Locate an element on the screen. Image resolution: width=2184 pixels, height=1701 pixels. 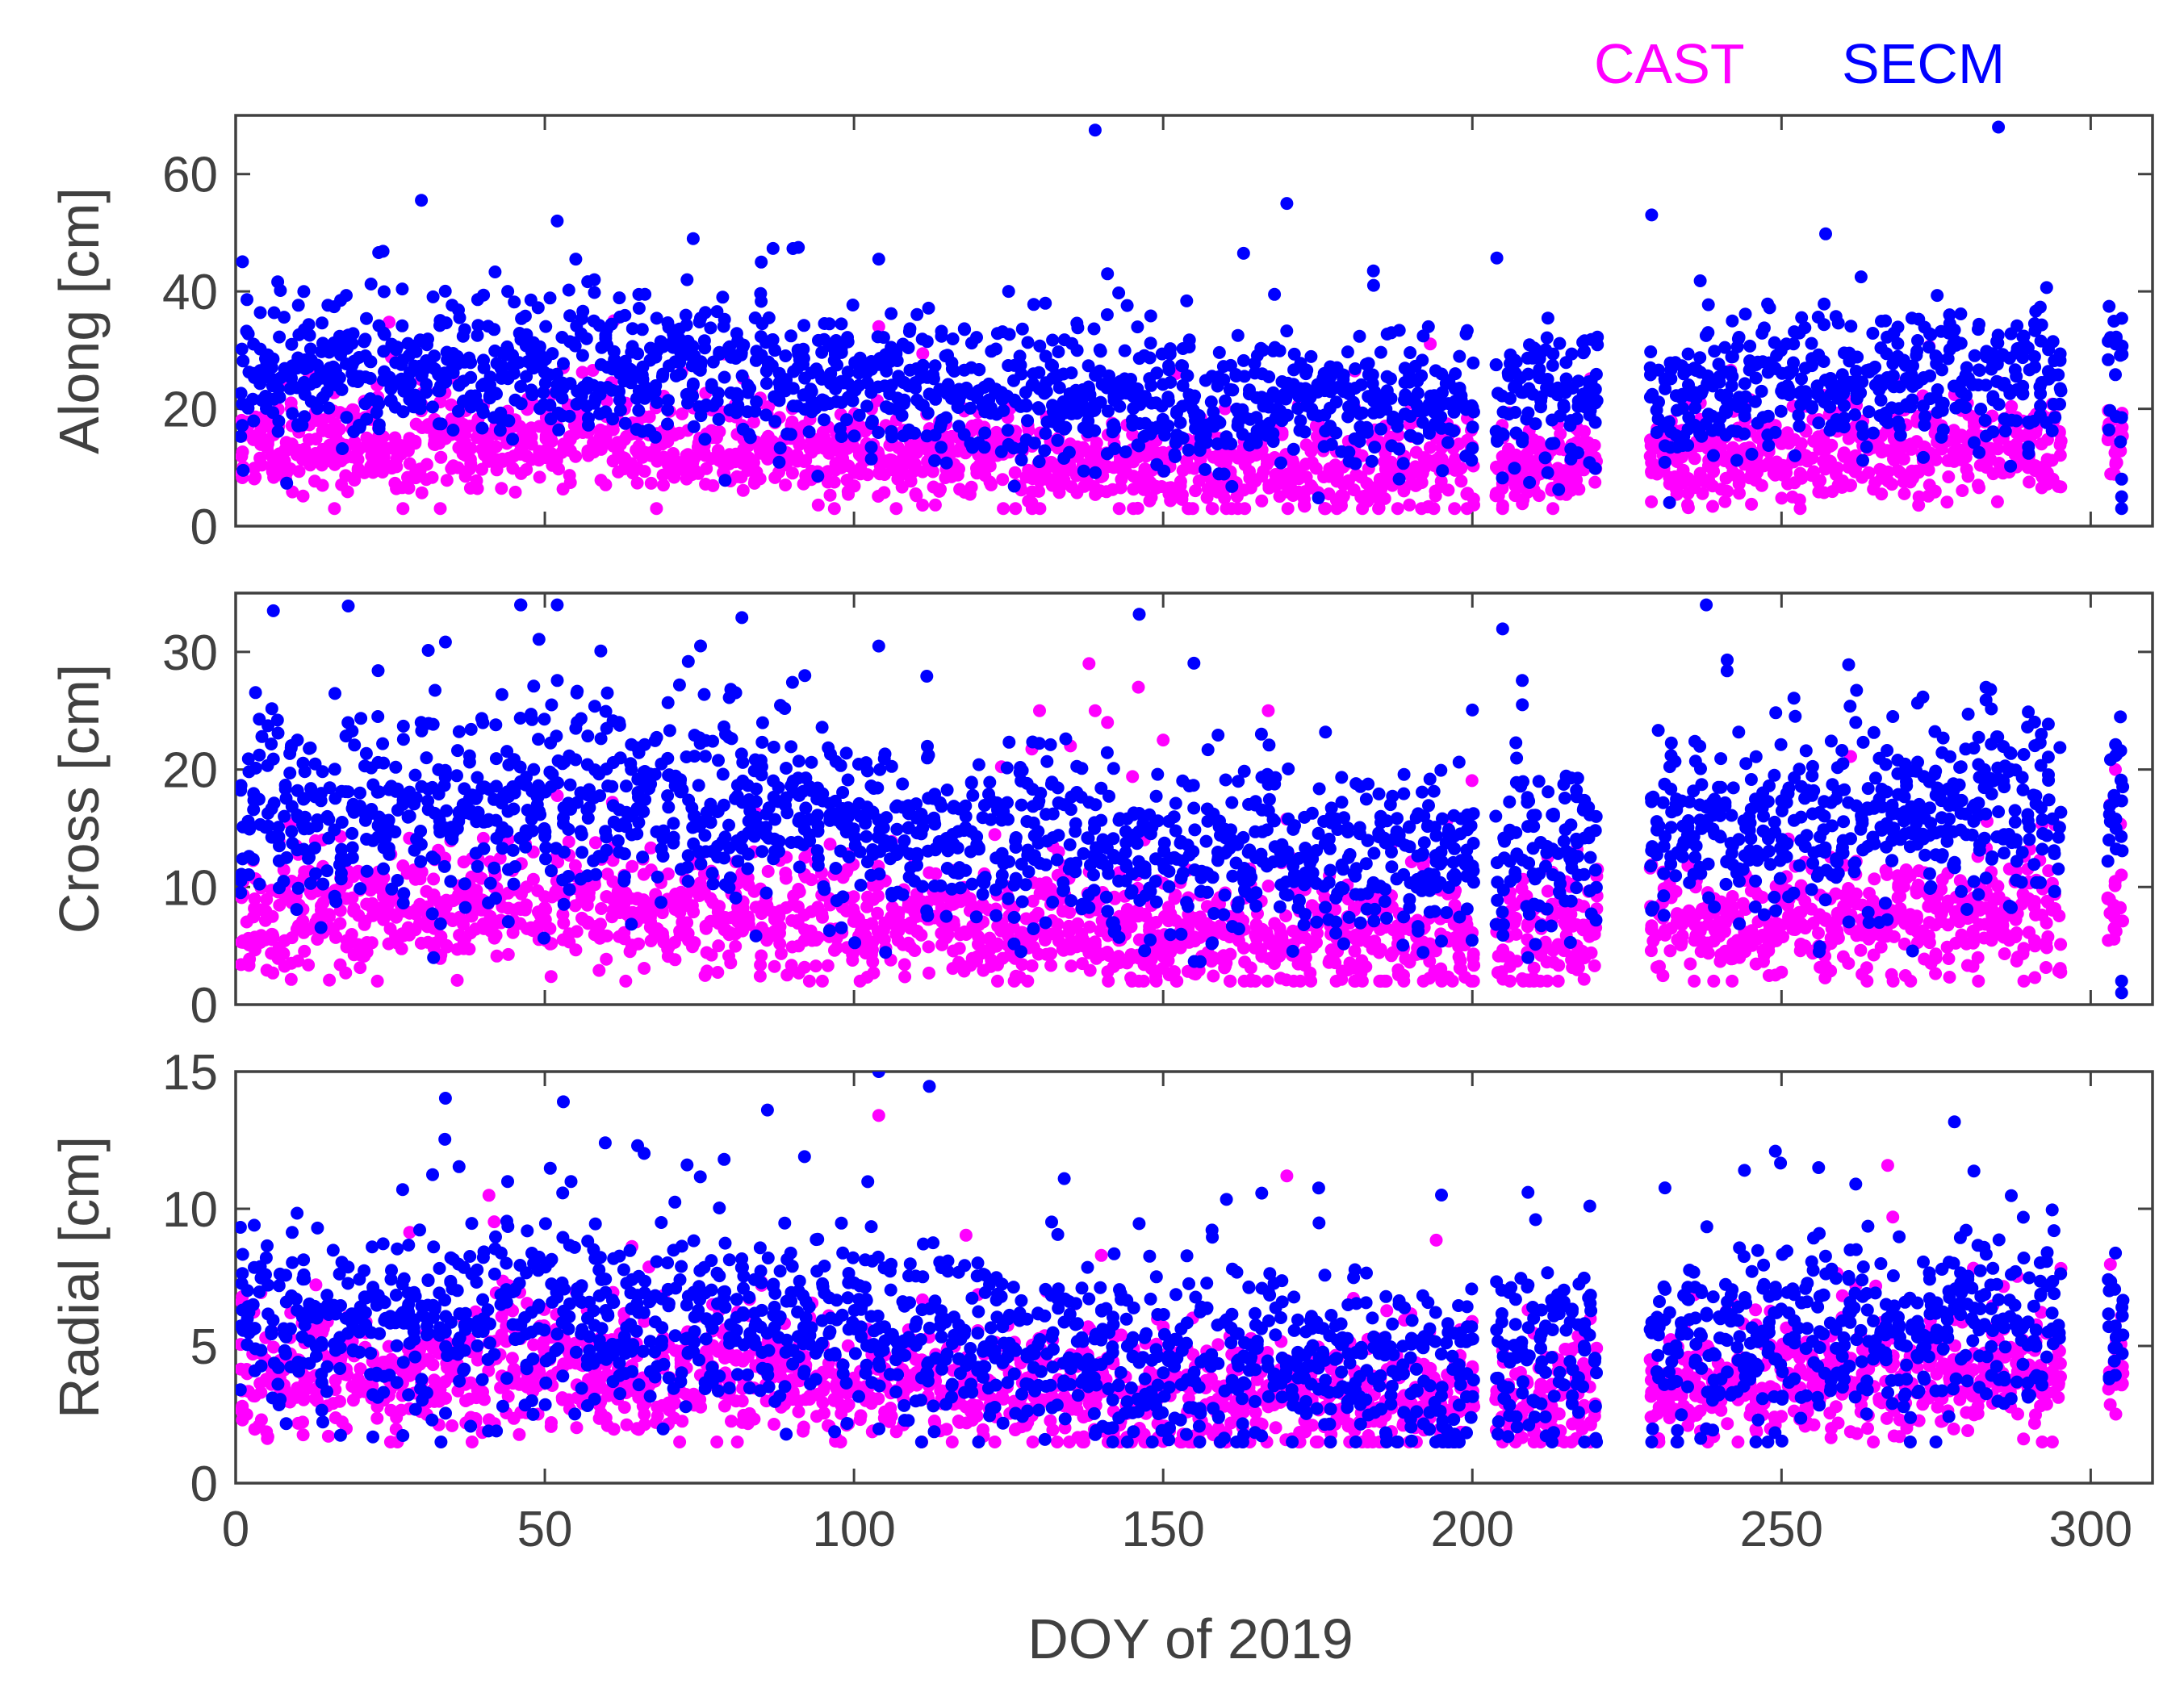
legend-secm: SECM is located at coordinates (1924, 63).